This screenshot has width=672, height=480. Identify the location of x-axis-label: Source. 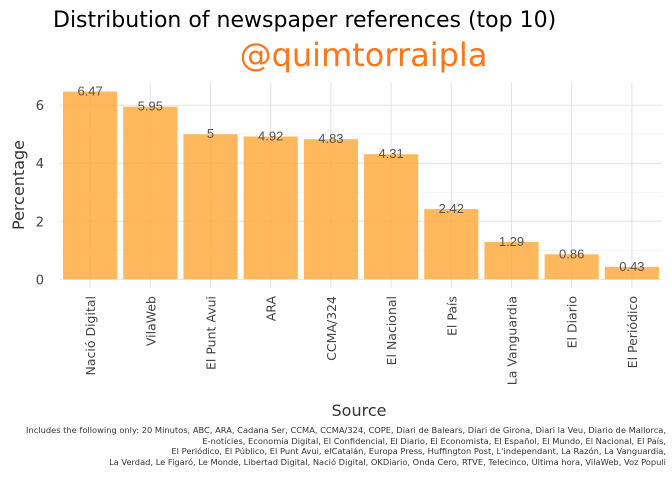
(359, 410).